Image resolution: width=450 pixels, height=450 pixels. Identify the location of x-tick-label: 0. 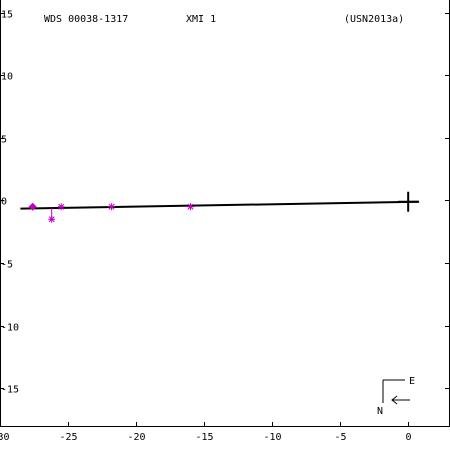
(408, 437).